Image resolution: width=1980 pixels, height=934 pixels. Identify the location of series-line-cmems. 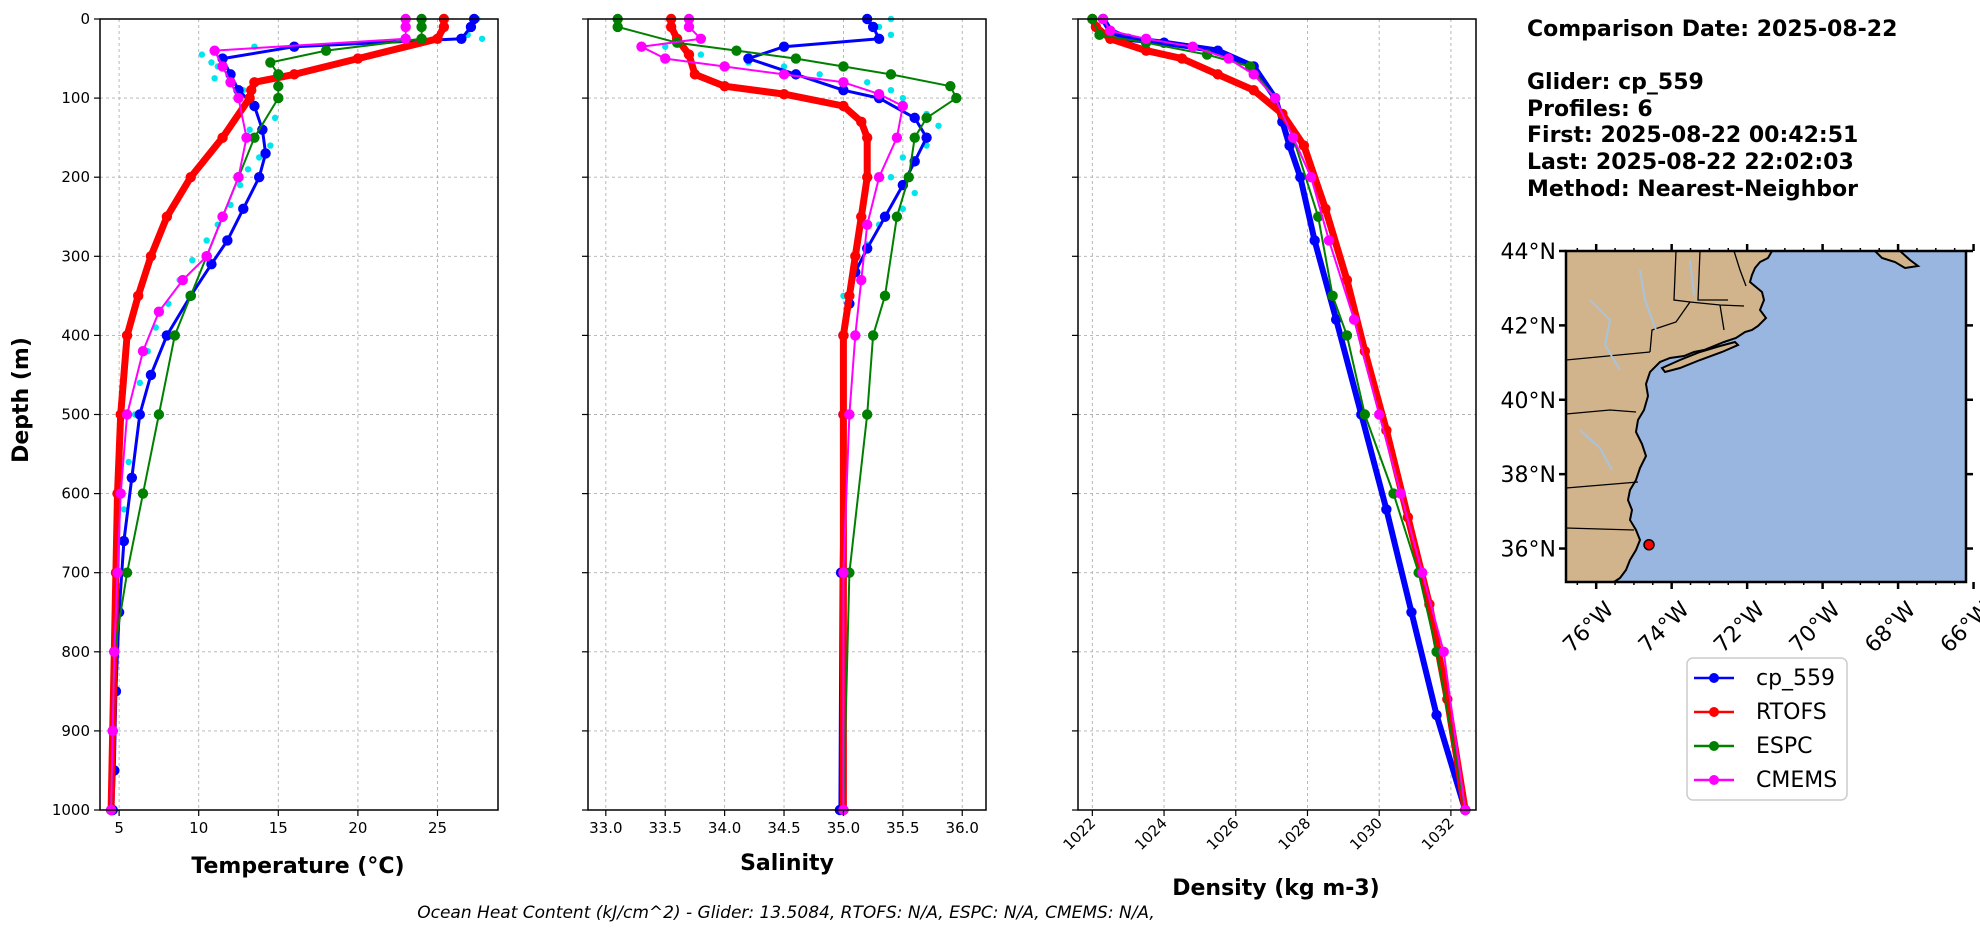
(772, 414).